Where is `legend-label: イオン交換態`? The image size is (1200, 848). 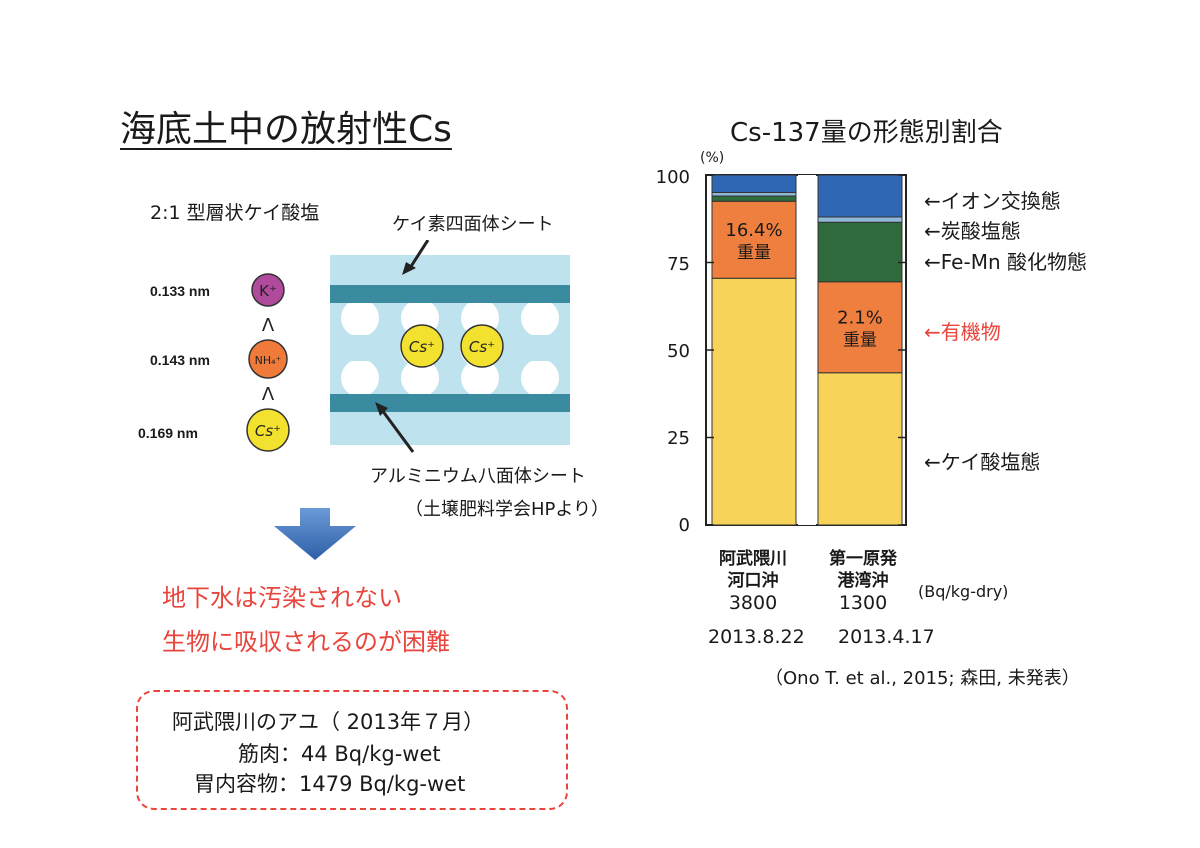
legend-label: イオン交換態 is located at coordinates (1000, 200).